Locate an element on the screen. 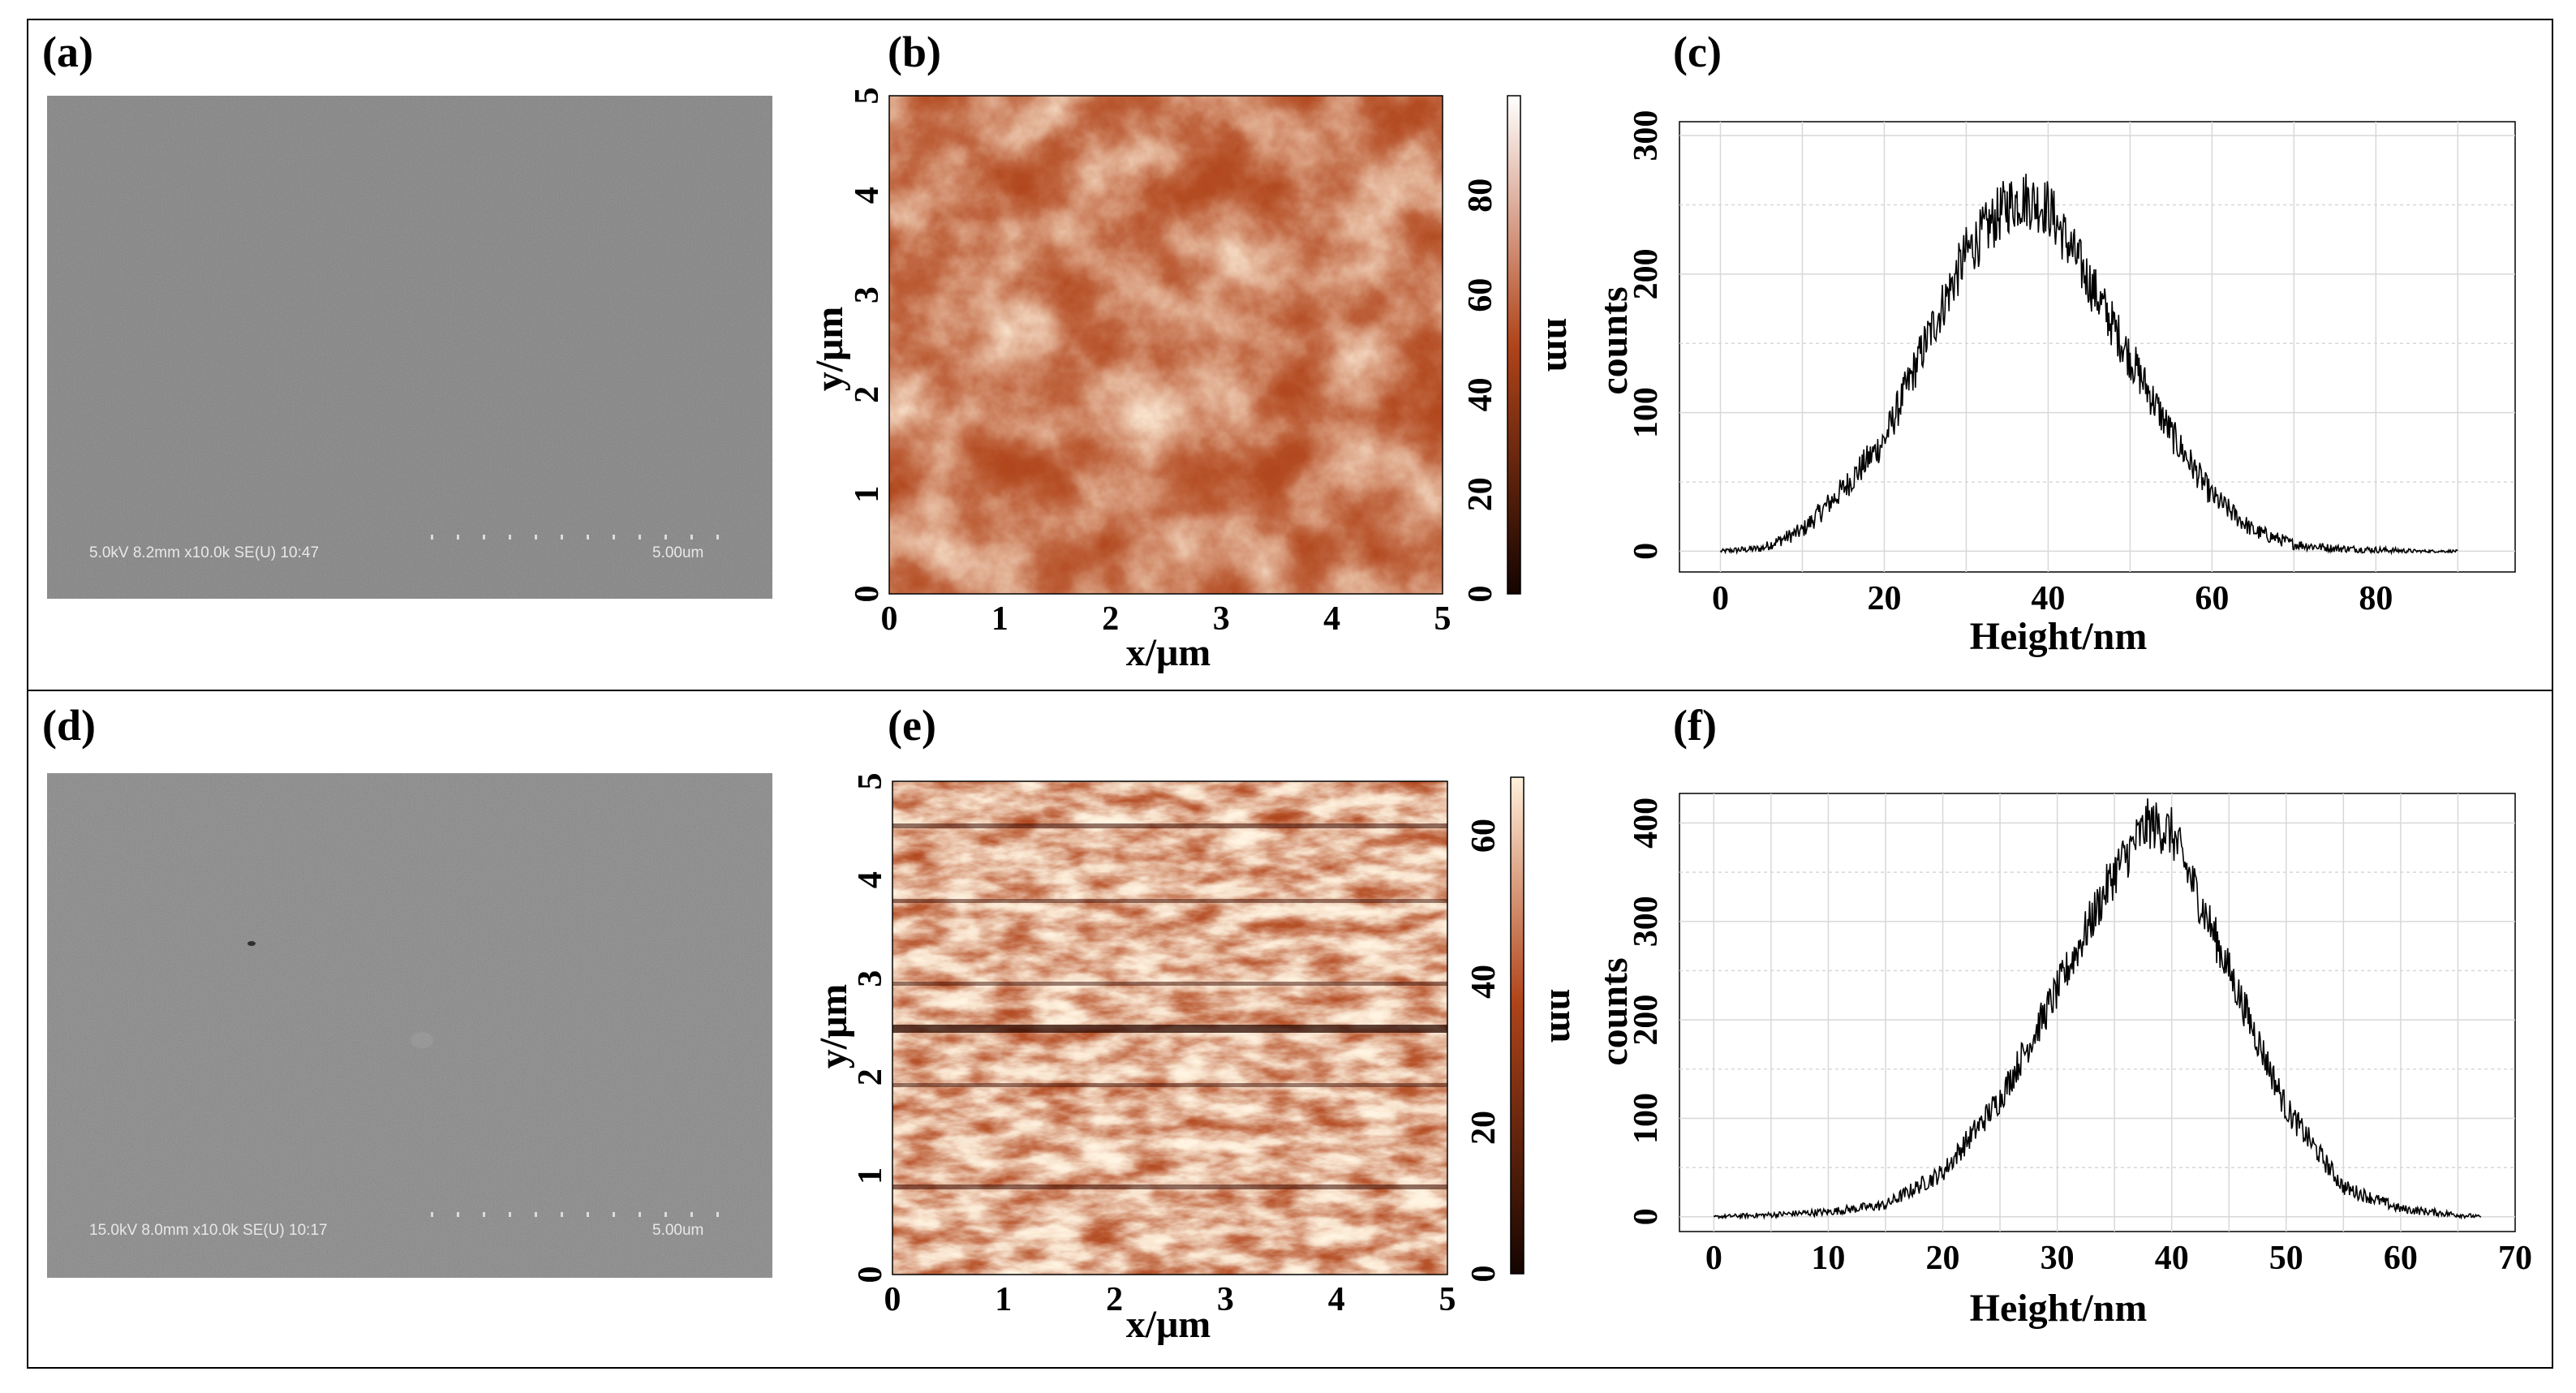 This screenshot has height=1393, width=2576. y-tick-f: 400 is located at coordinates (1646, 823).